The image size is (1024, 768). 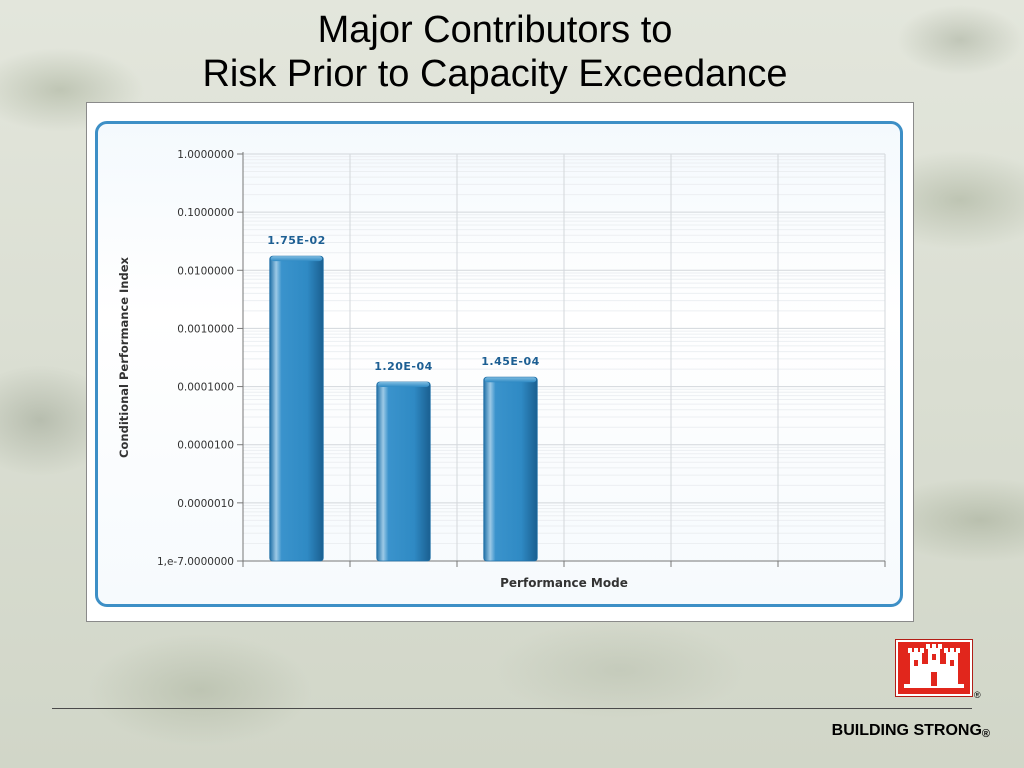 I want to click on building-strong-tagline: BUILDING STRONG®, so click(x=880, y=731).